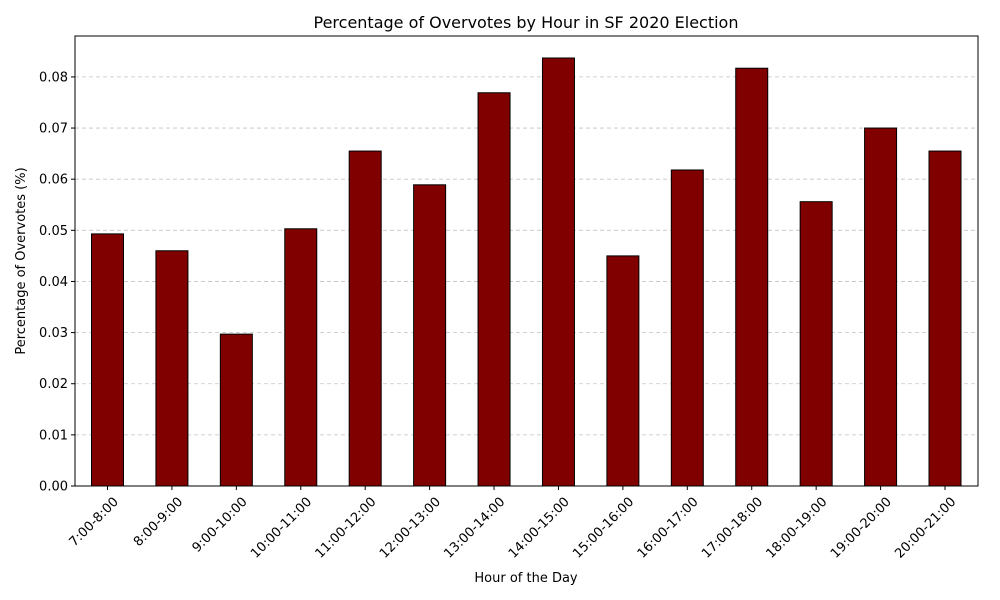 The image size is (1000, 600). Describe the element at coordinates (881, 307) in the screenshot. I see `bar-19:00-20:00` at that location.